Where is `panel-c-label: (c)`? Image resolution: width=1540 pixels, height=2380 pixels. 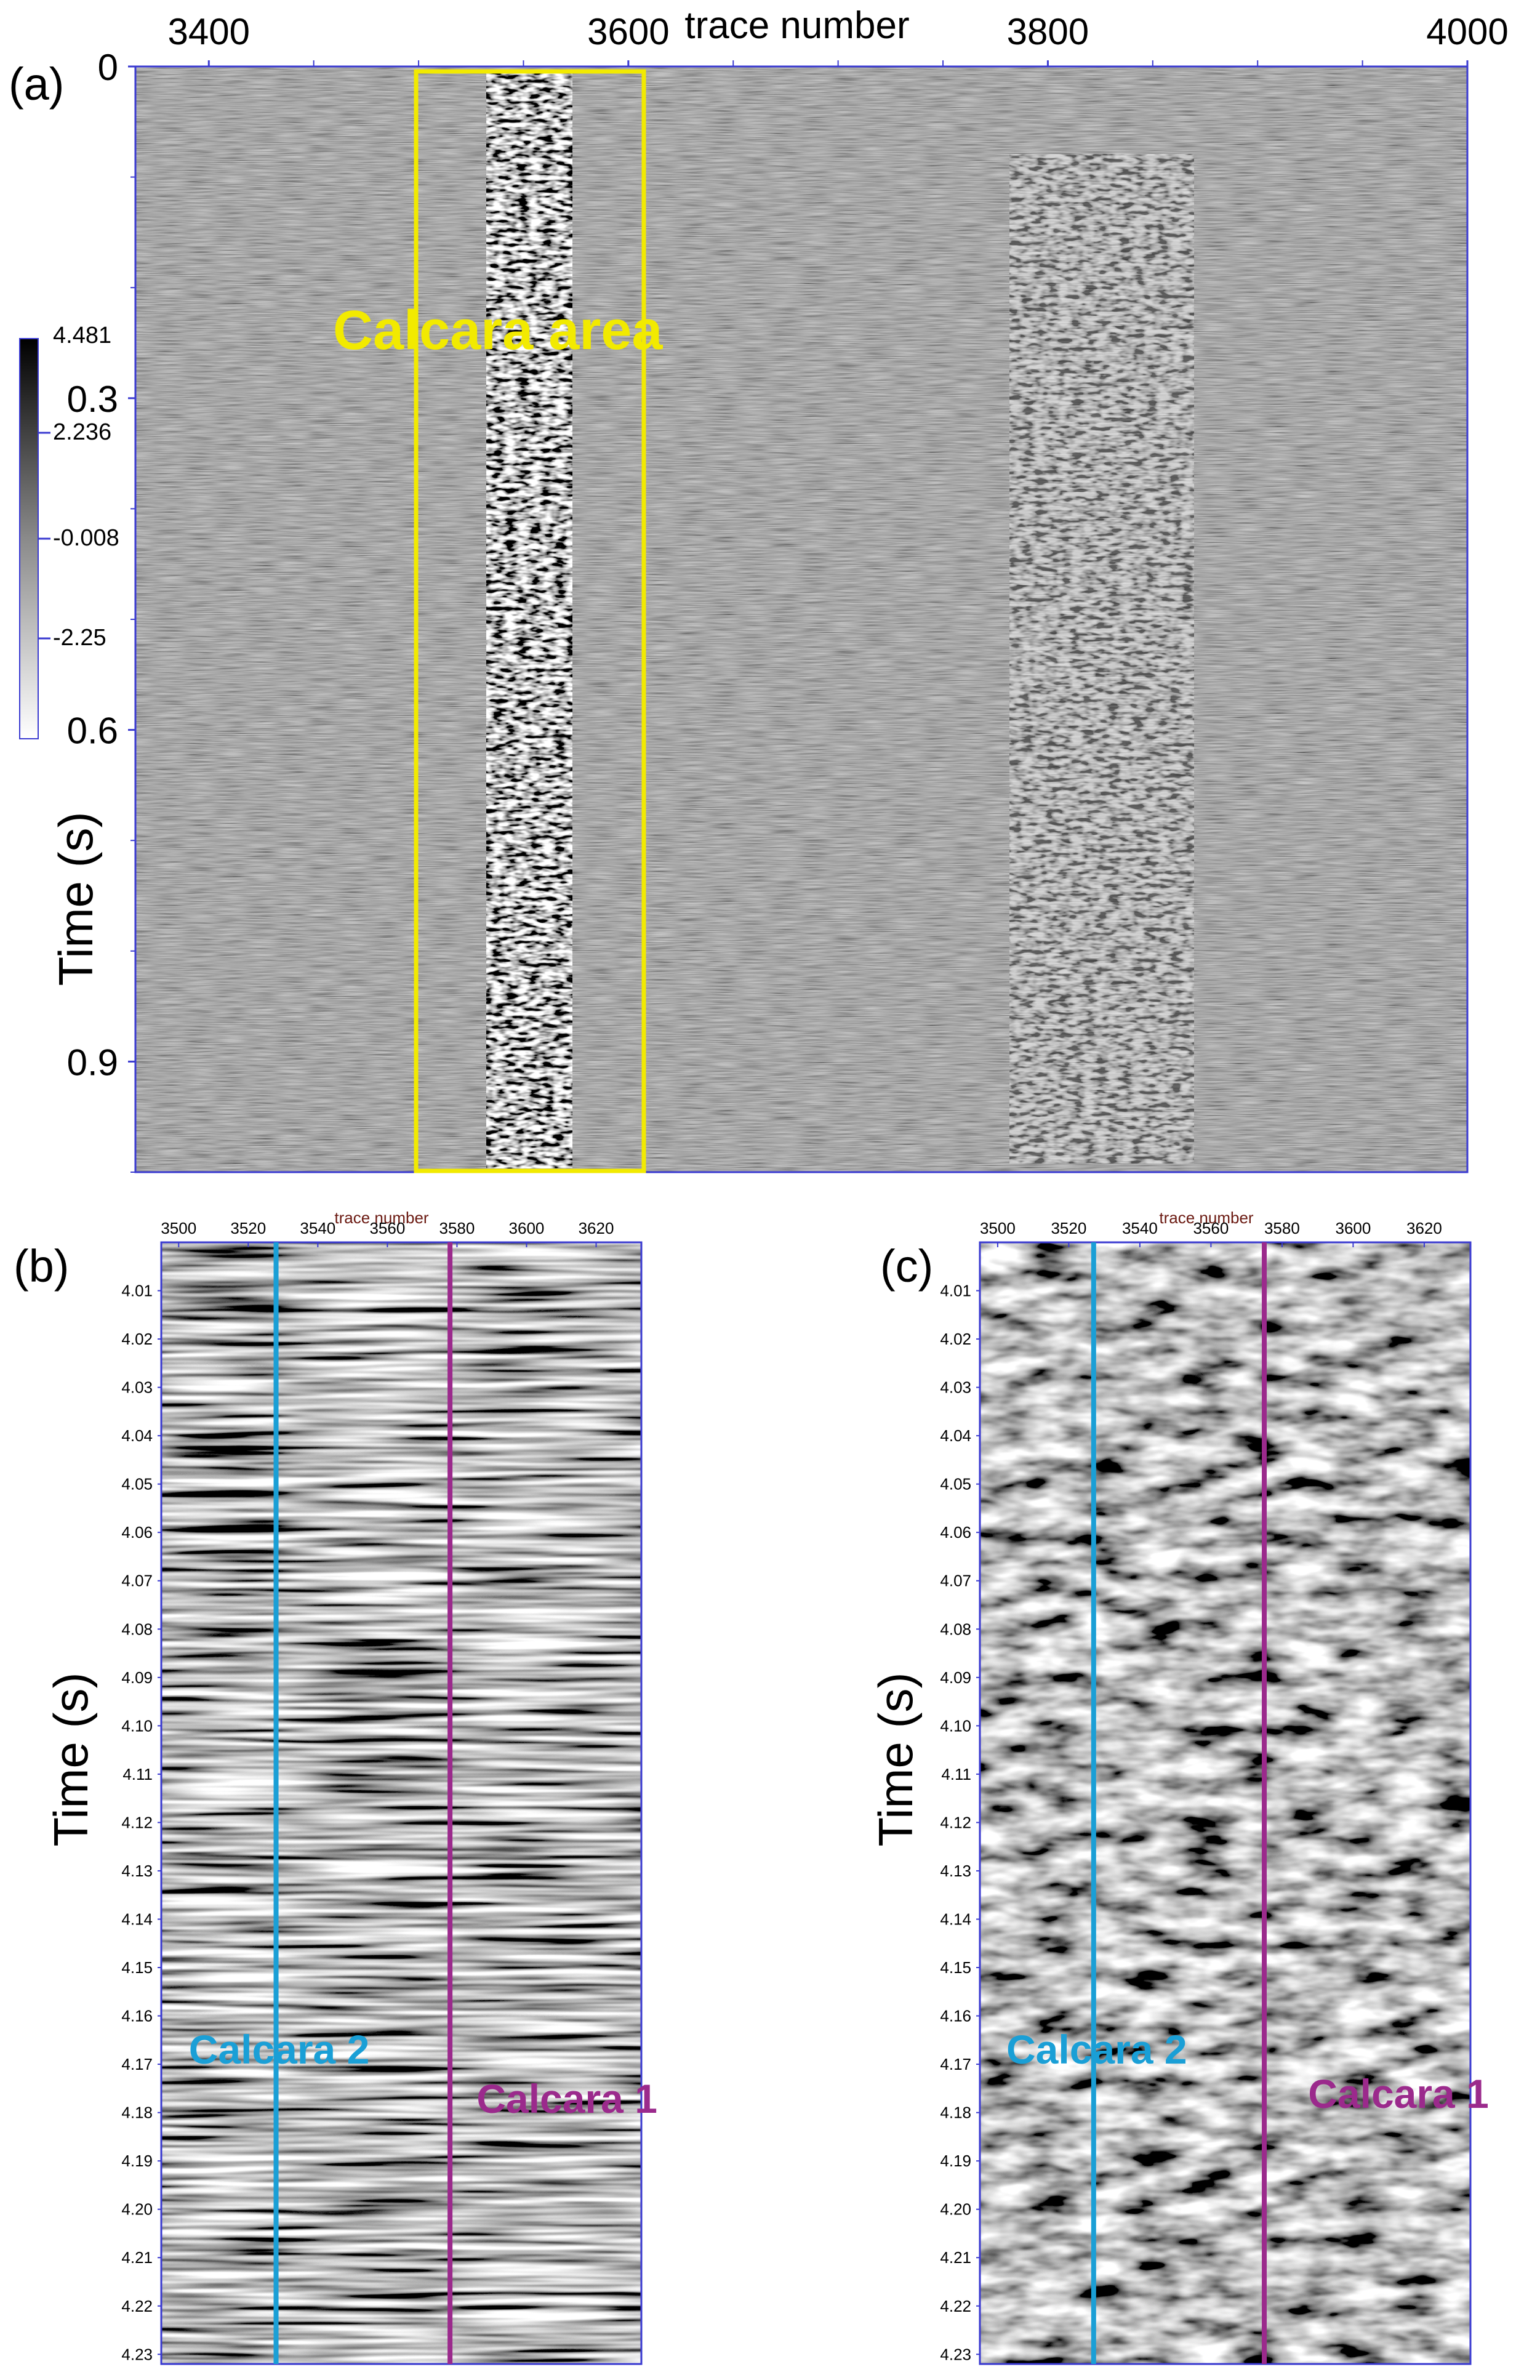 panel-c-label: (c) is located at coordinates (906, 1266).